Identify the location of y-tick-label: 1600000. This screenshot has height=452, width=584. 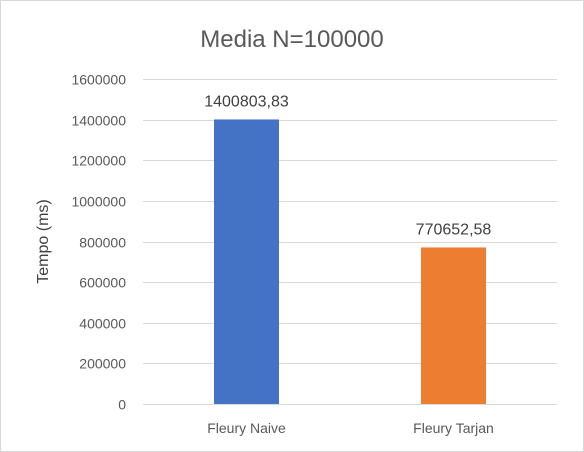
(98, 80).